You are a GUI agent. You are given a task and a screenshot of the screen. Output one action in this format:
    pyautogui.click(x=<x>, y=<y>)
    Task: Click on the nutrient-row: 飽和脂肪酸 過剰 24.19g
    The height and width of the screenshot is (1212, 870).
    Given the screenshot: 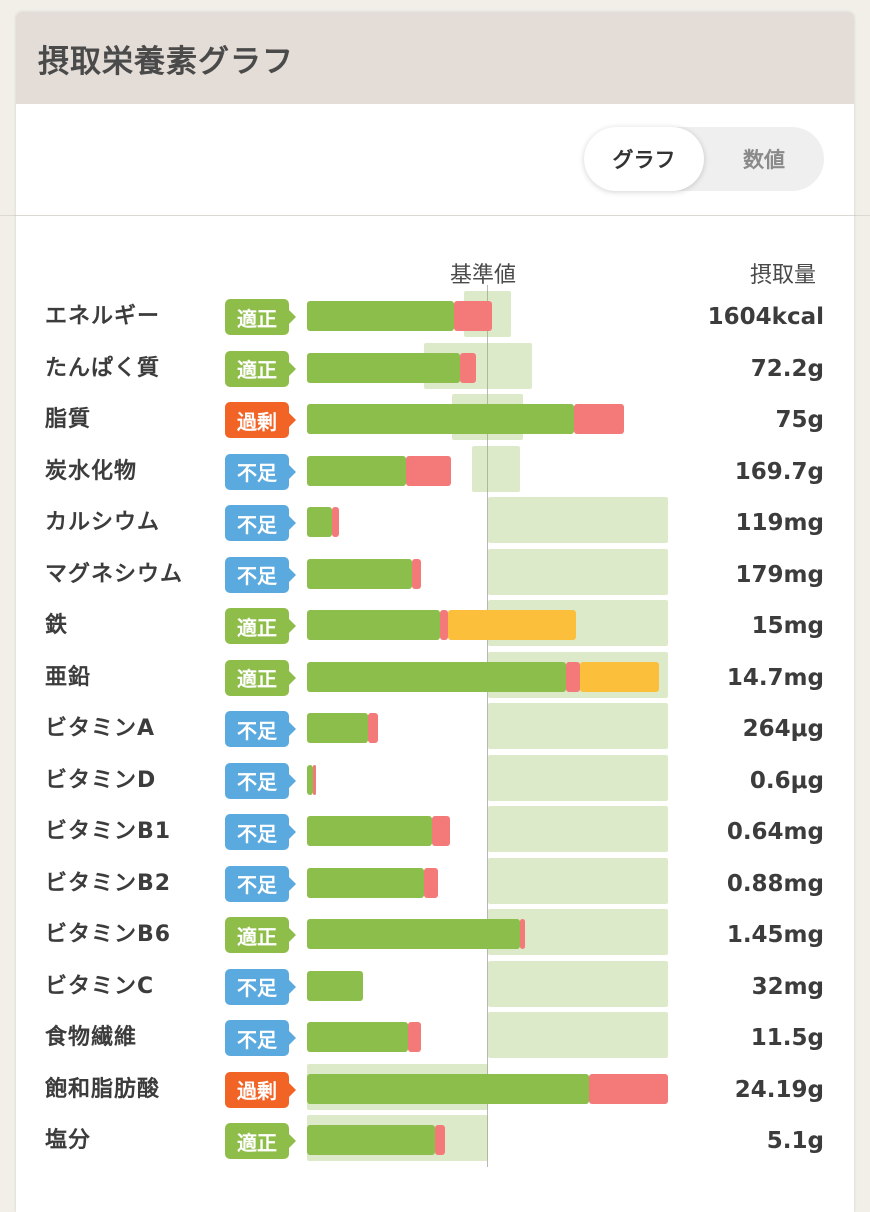 What is the action you would take?
    pyautogui.click(x=435, y=1086)
    